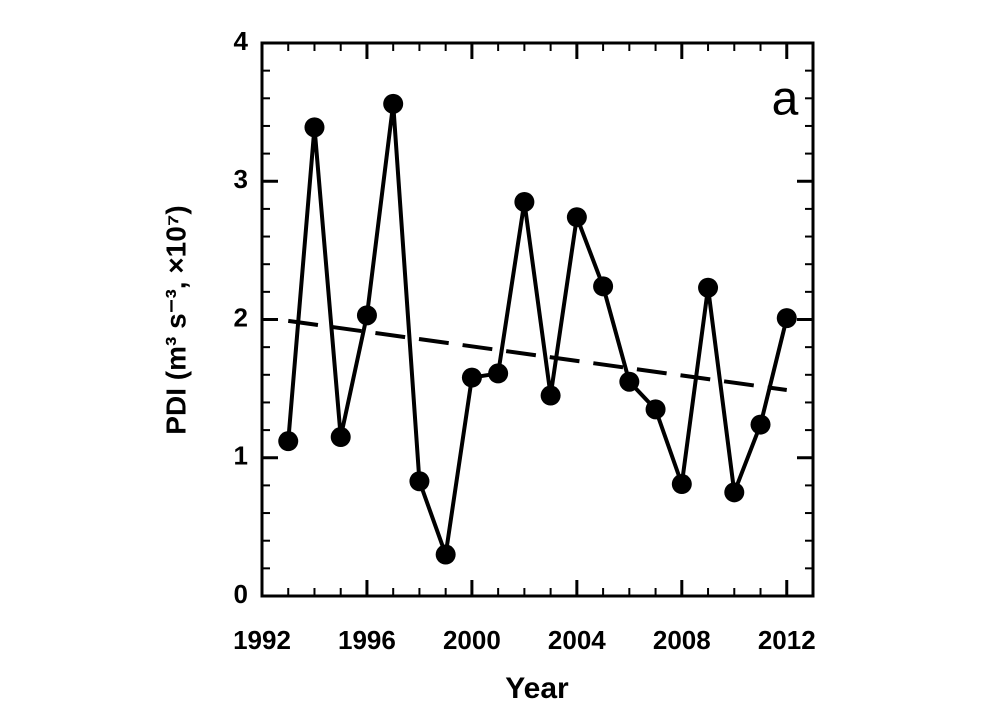  I want to click on y-tick-label: 4, so click(241, 41).